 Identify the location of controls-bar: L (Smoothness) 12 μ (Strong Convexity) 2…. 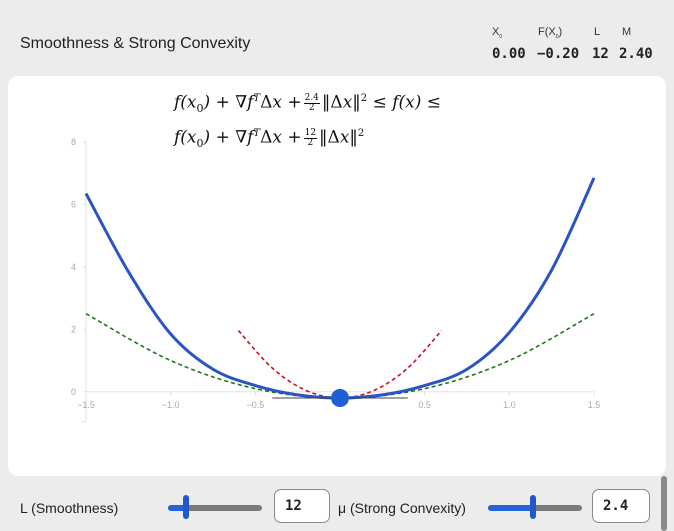
(337, 508).